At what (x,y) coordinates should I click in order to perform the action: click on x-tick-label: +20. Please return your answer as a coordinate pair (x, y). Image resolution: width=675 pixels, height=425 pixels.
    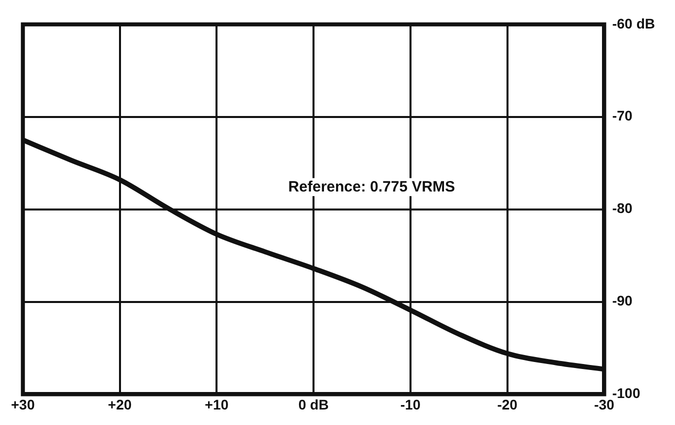
    Looking at the image, I should click on (120, 404).